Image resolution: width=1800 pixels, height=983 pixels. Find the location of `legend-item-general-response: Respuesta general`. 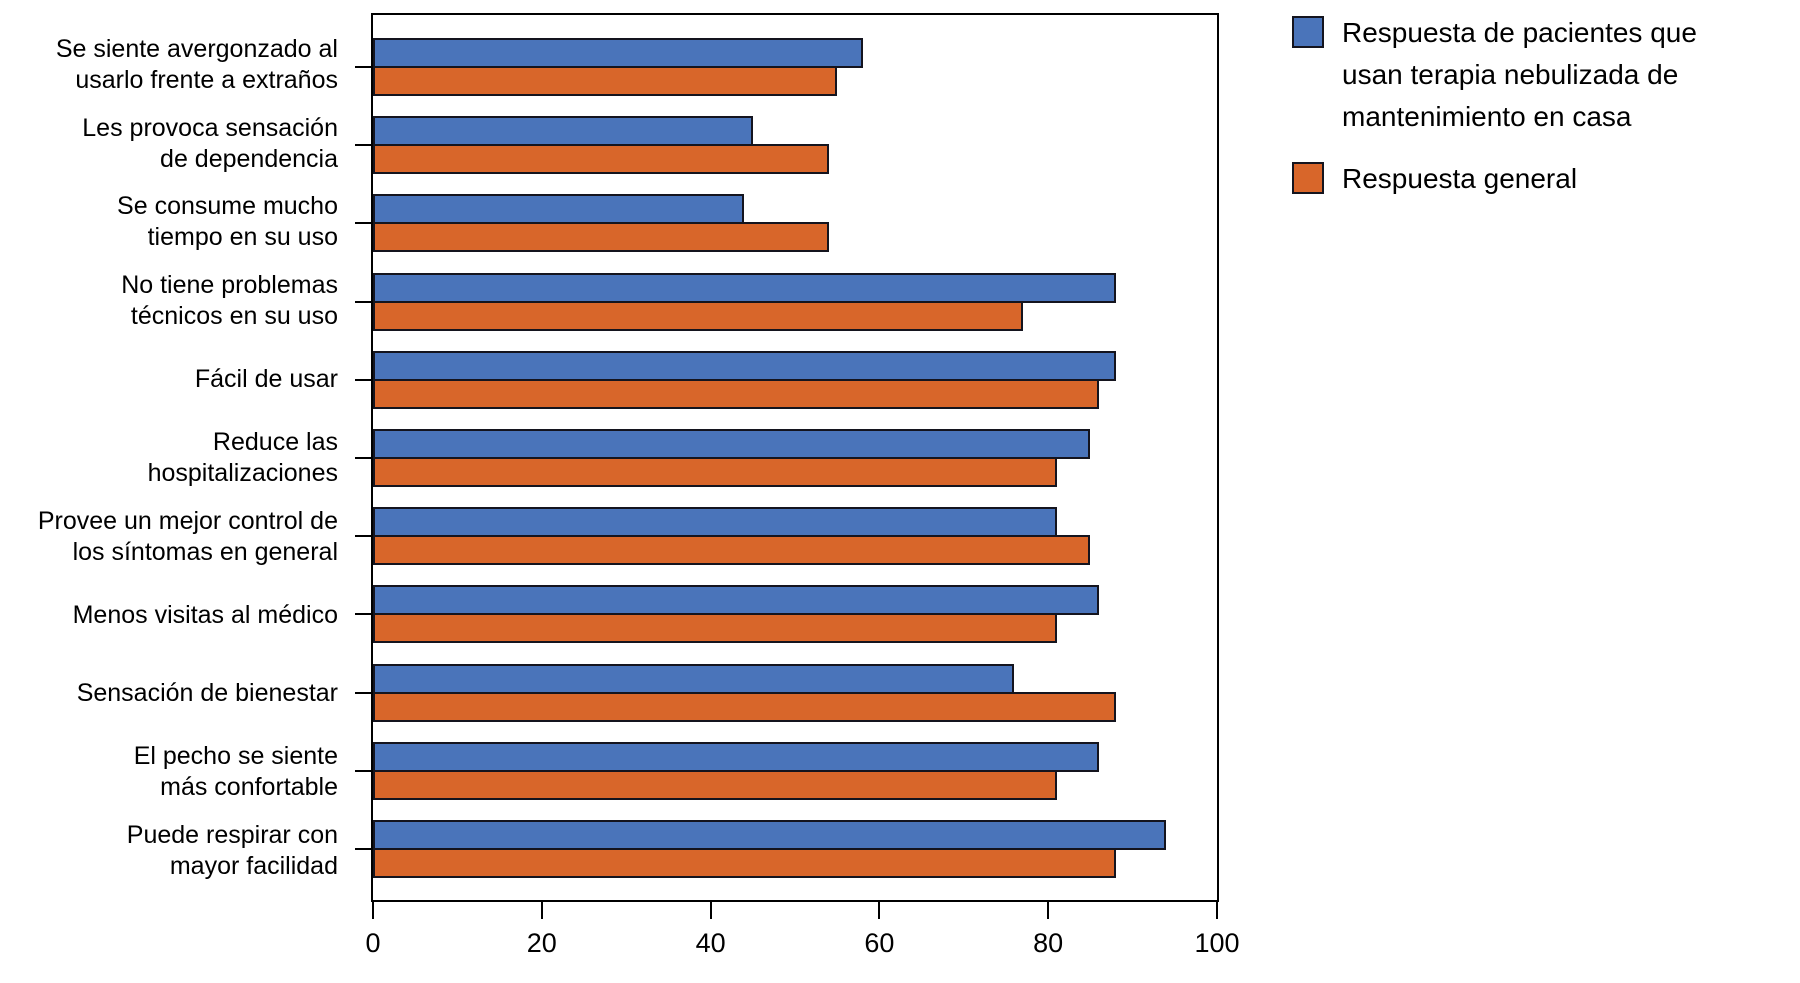

legend-item-general-response: Respuesta general is located at coordinates (1537, 179).